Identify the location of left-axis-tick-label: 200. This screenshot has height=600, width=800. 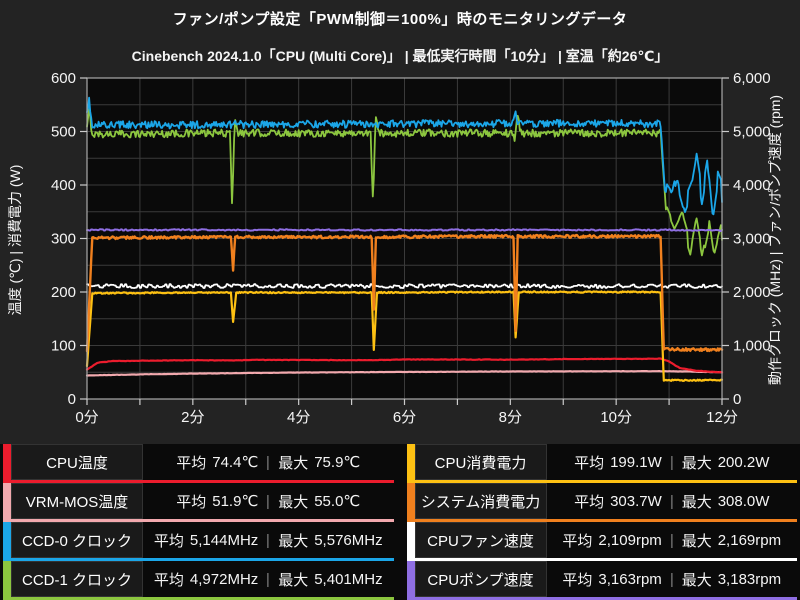
(63, 292).